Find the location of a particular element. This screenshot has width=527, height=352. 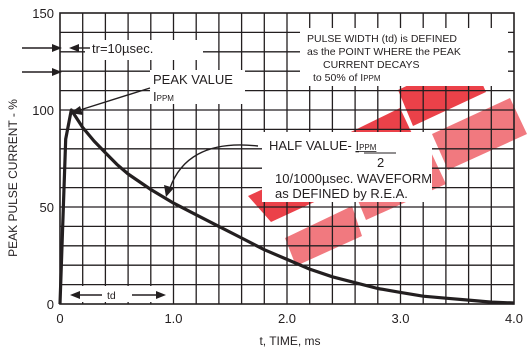

td-annotation: td is located at coordinates (118, 294).